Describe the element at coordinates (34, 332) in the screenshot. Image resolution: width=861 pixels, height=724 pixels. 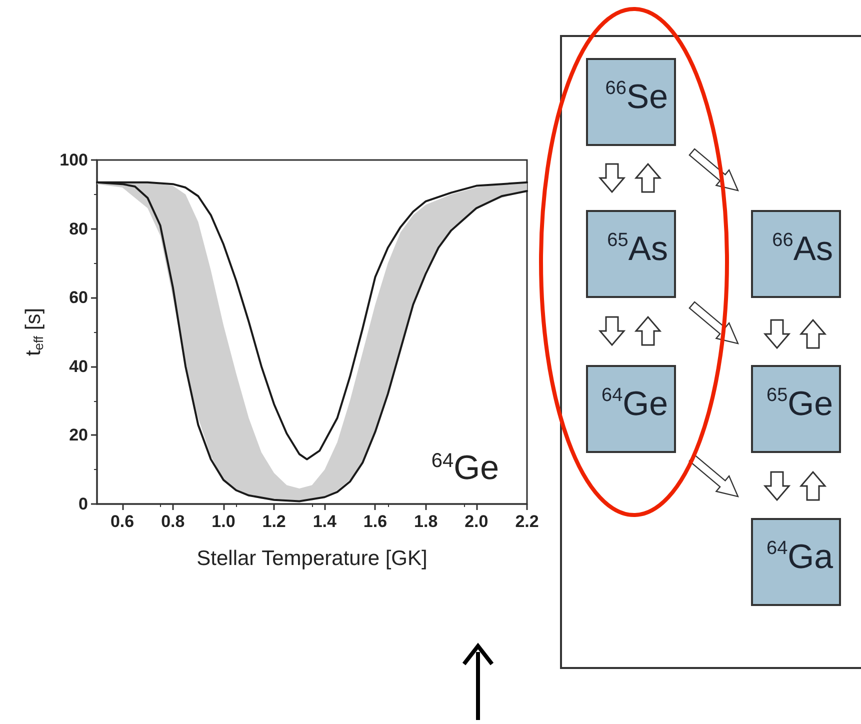
I see `y-axis-title: teff [s]` at that location.